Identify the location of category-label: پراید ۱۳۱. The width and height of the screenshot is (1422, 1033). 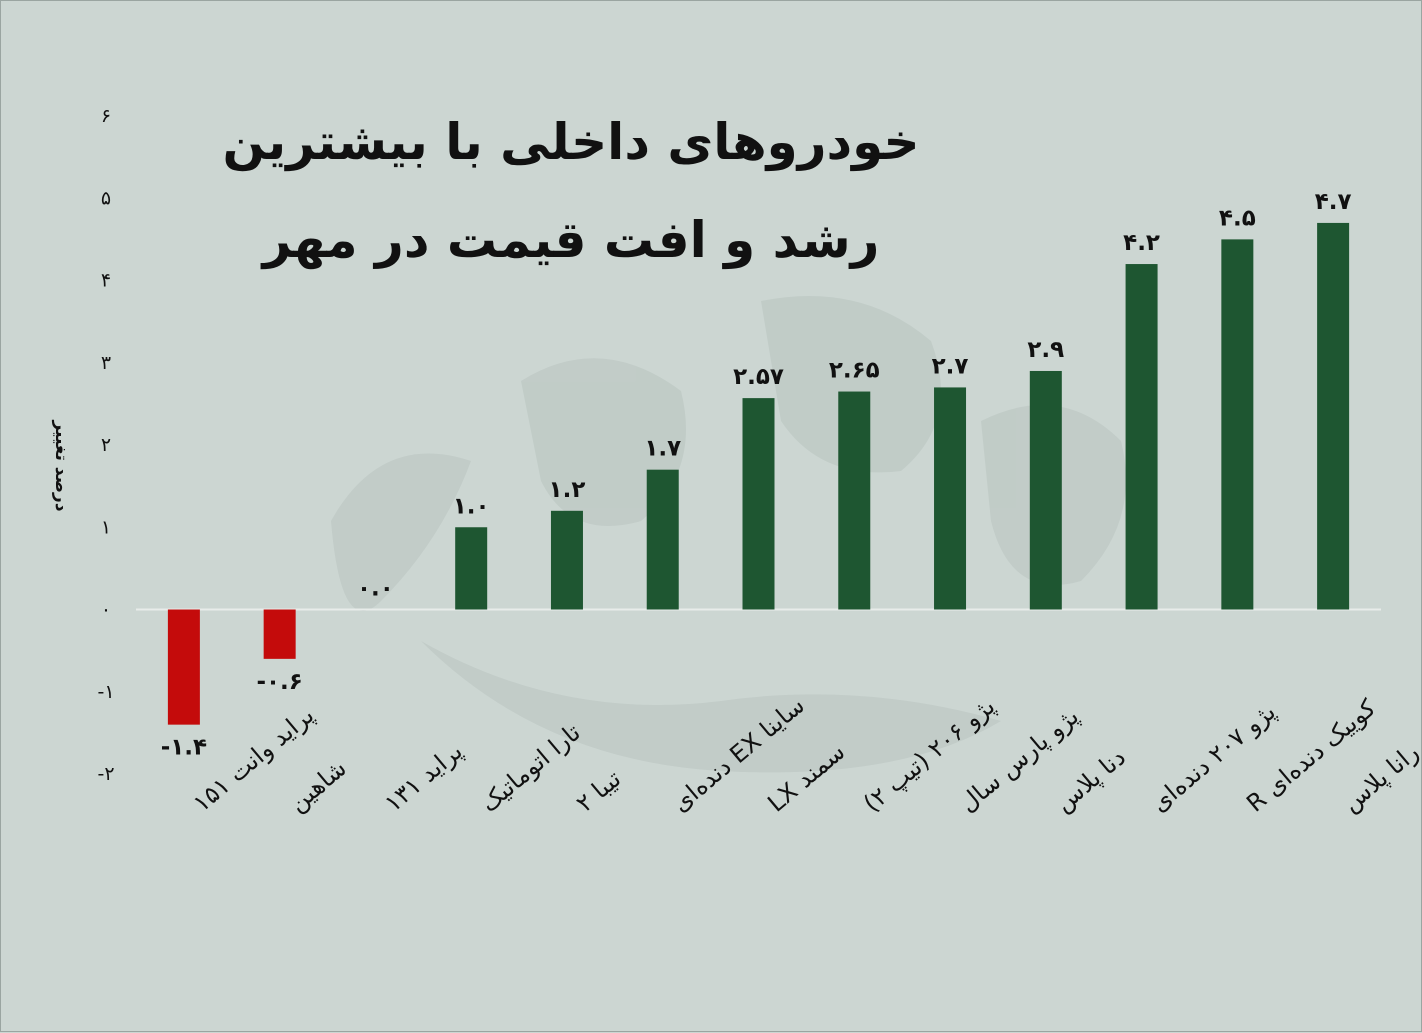
(423, 777).